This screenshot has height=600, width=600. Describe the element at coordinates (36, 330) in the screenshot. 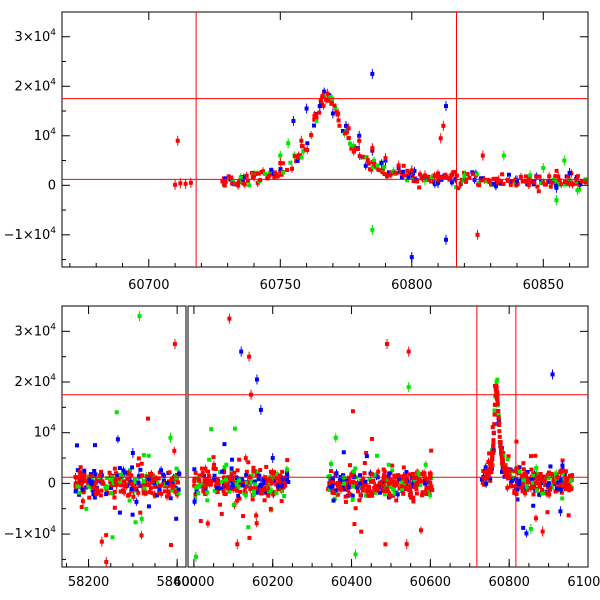

I see `bottom-ytick-label: 3×10⁴` at that location.